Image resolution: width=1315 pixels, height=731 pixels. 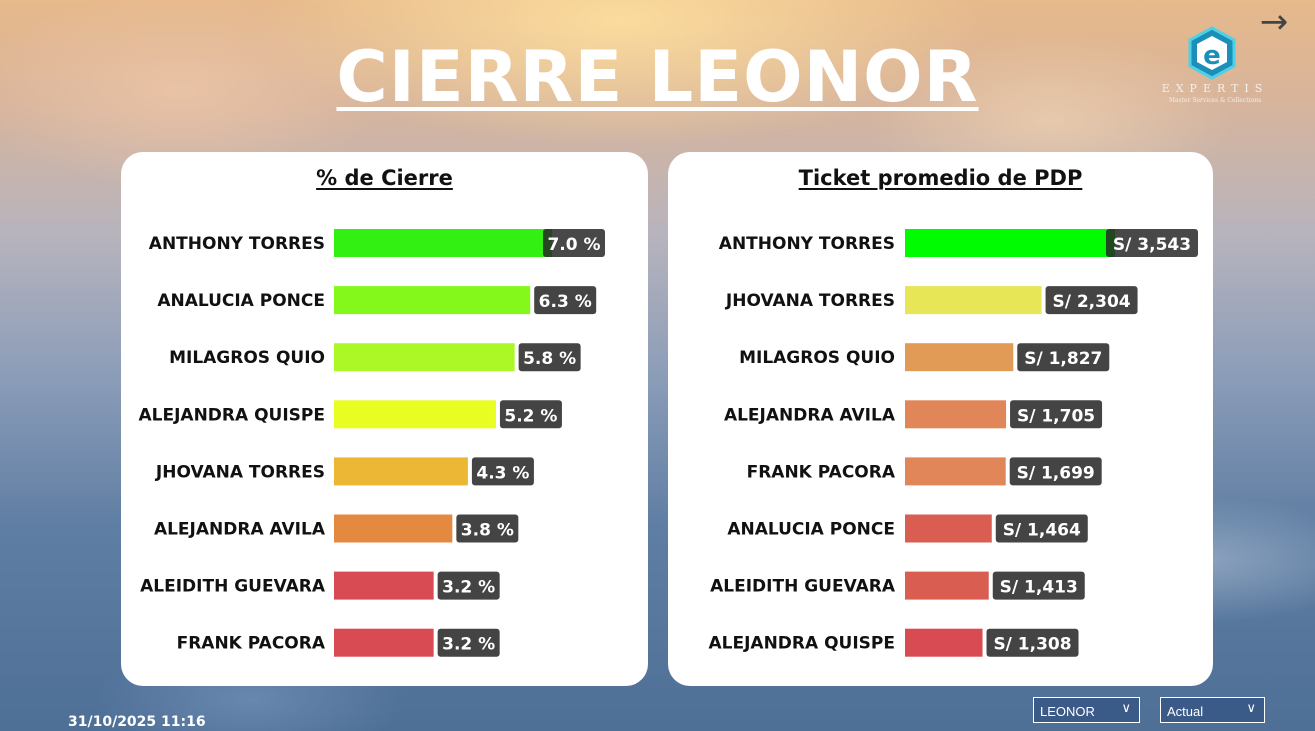 What do you see at coordinates (137, 722) in the screenshot?
I see `report-datetime: 31/10/2025 11:16` at bounding box center [137, 722].